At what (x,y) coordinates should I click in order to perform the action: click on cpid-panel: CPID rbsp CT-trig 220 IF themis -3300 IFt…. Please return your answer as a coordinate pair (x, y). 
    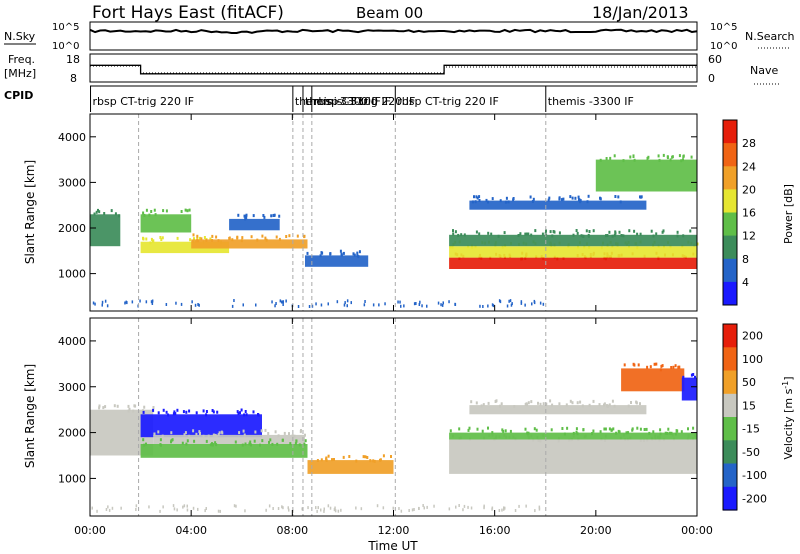
    Looking at the image, I should click on (350, 98).